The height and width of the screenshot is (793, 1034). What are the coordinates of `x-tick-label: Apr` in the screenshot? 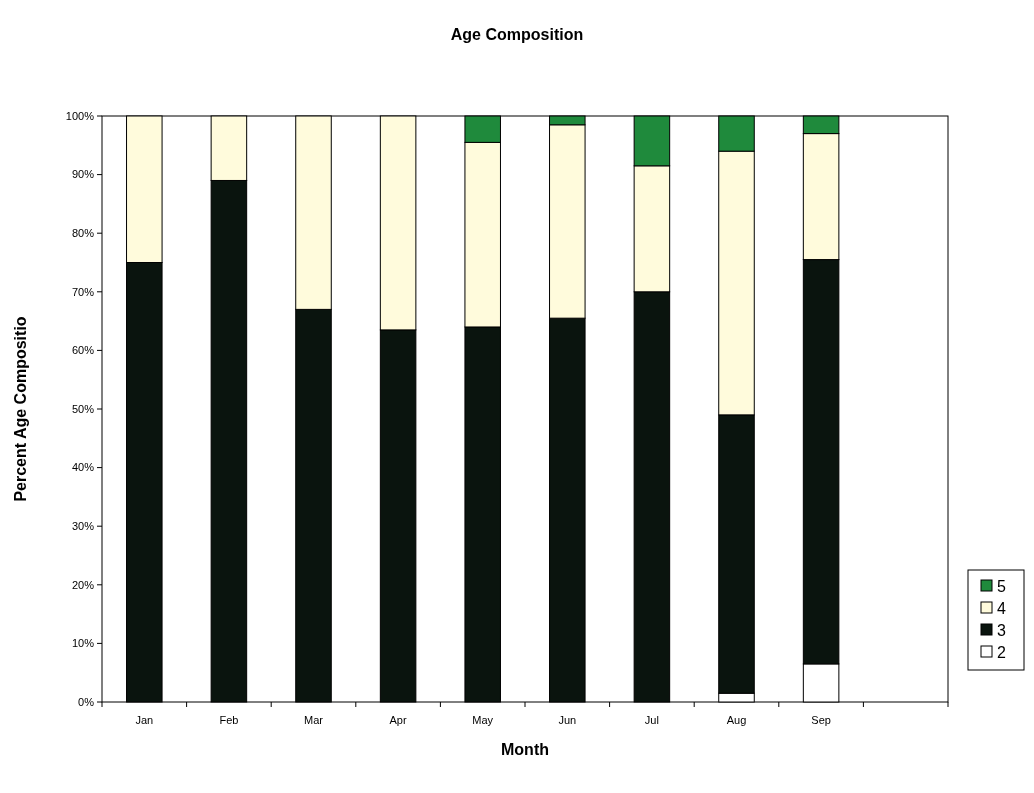 It's located at (398, 720).